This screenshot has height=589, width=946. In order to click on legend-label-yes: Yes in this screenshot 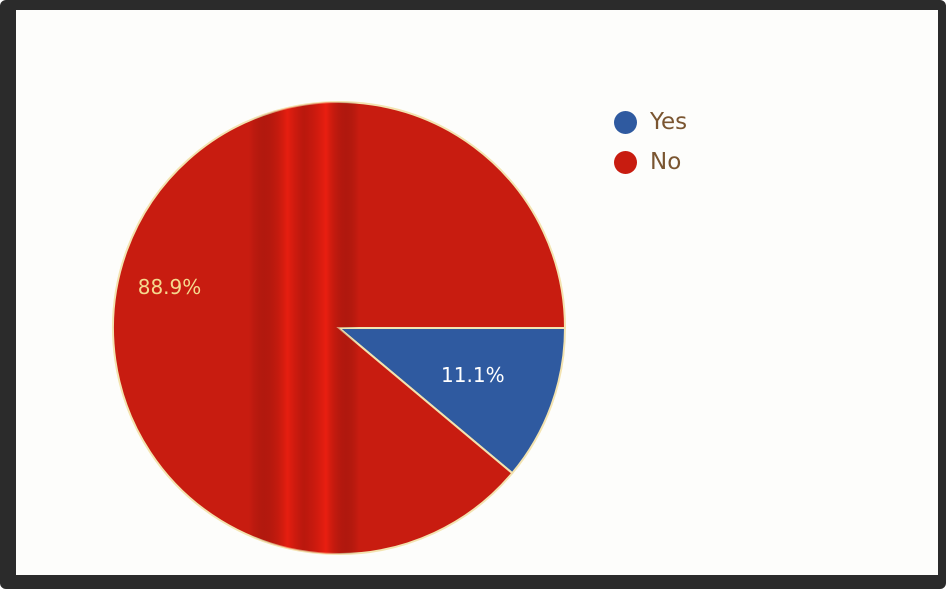, I will do `click(669, 122)`.